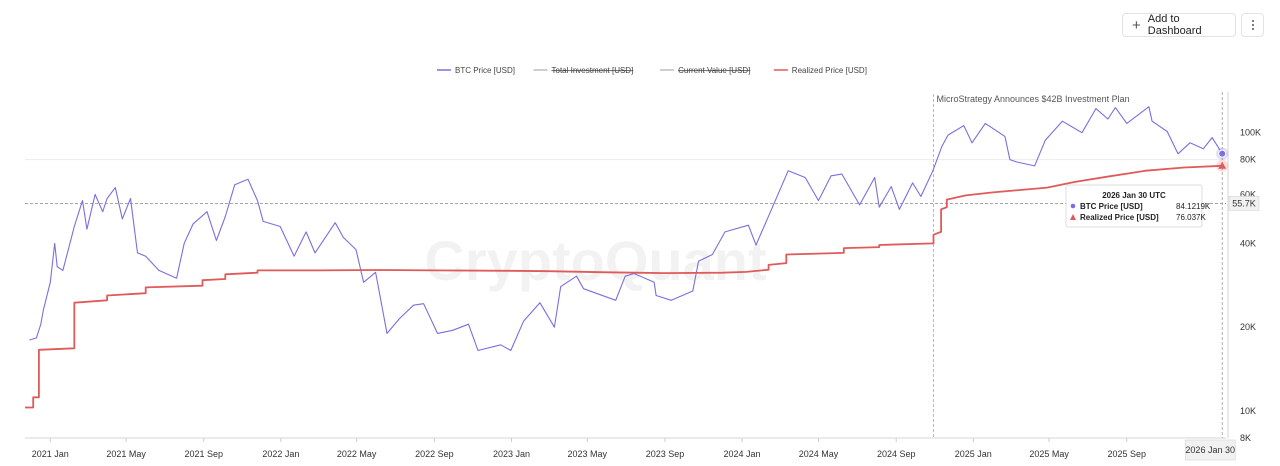  What do you see at coordinates (1119, 217) in the screenshot?
I see `tooltip-row-label: Realized Price [USD]` at bounding box center [1119, 217].